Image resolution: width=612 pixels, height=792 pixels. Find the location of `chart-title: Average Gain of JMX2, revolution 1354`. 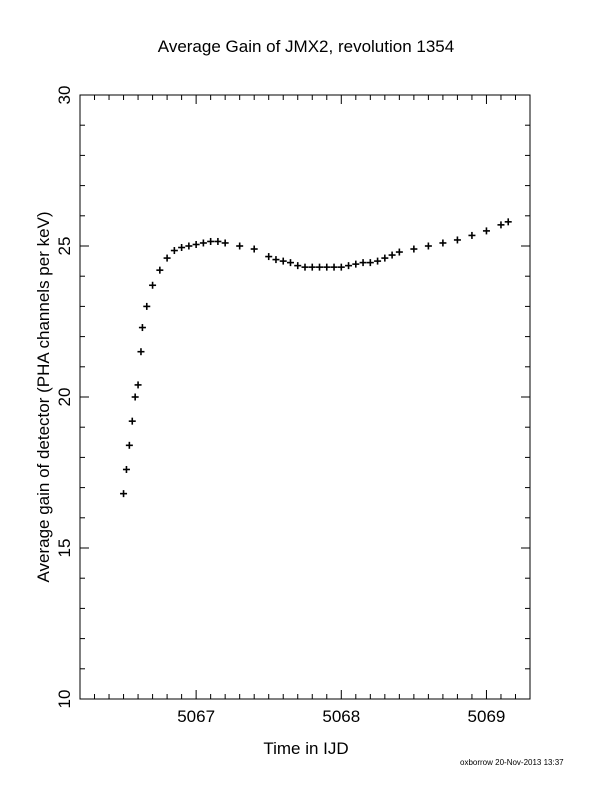

chart-title: Average Gain of JMX2, revolution 1354 is located at coordinates (306, 46).